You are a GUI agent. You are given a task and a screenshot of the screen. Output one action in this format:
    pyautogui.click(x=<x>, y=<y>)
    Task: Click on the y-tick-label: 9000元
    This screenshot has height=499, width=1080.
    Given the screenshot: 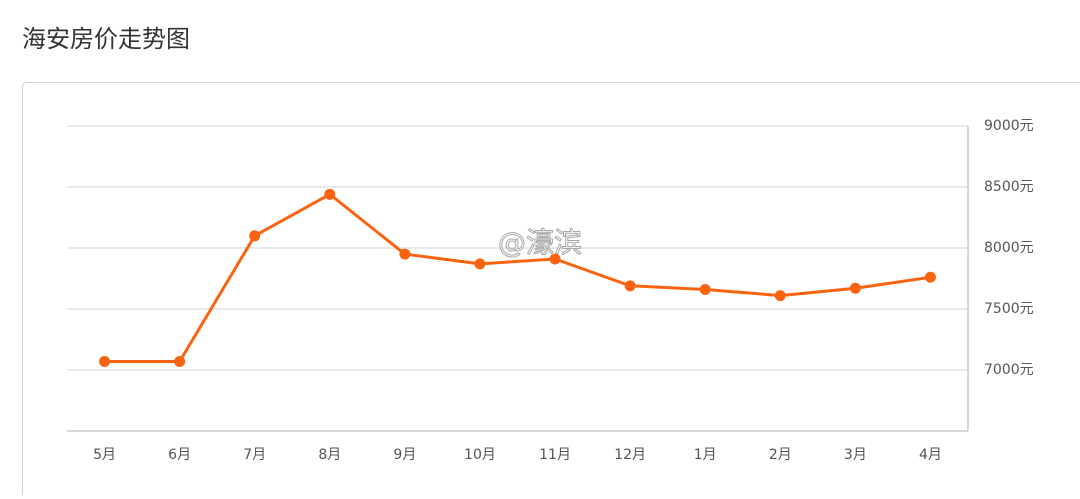 What is the action you would take?
    pyautogui.click(x=1009, y=126)
    